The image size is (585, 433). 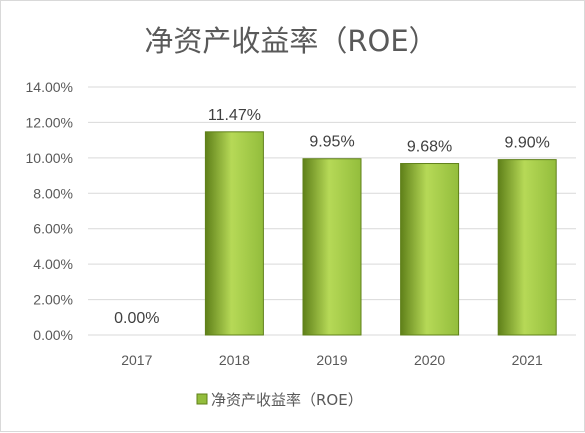 What do you see at coordinates (290, 41) in the screenshot?
I see `chart-title: 净资产收益率（ROE）` at bounding box center [290, 41].